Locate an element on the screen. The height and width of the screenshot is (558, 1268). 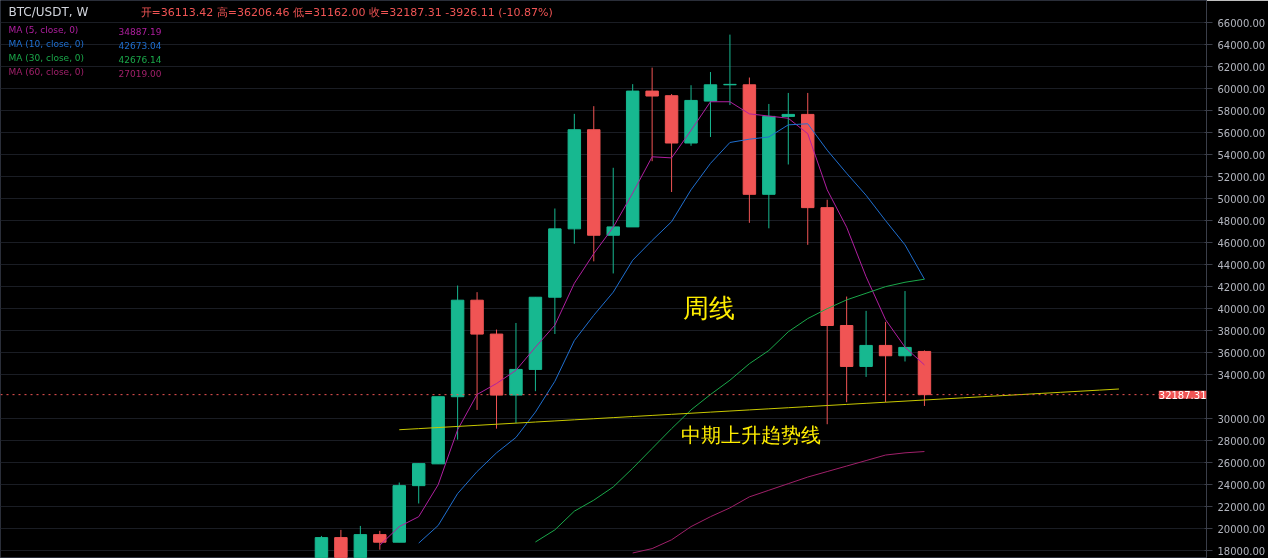
chart-title: BTC/USDT, W is located at coordinates (48, 11).